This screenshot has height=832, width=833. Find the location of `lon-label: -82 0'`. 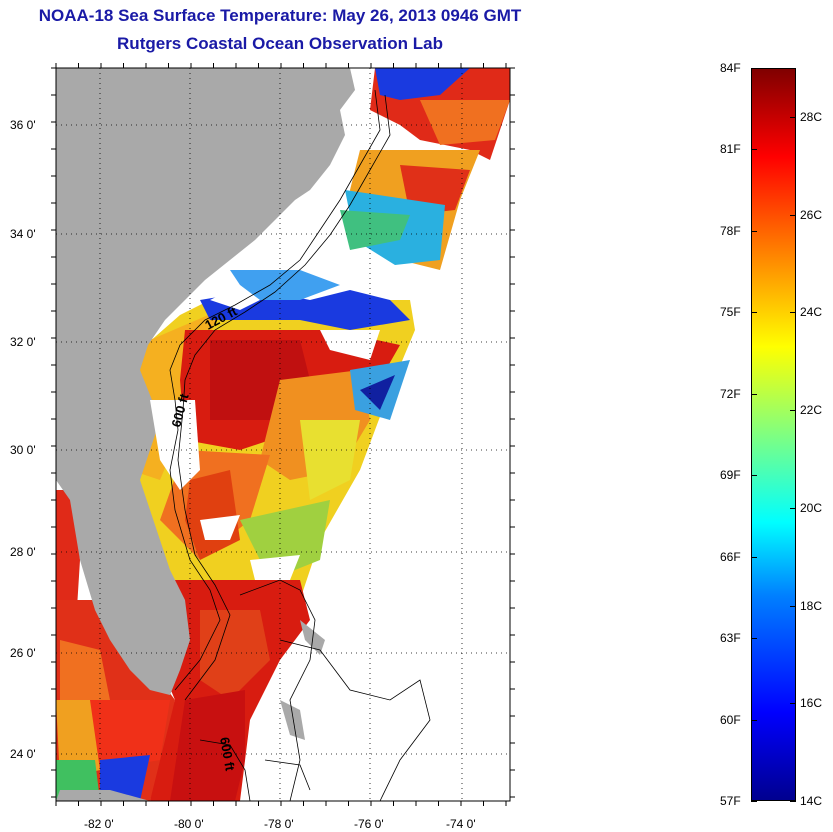

lon-label: -82 0' is located at coordinates (99, 824).